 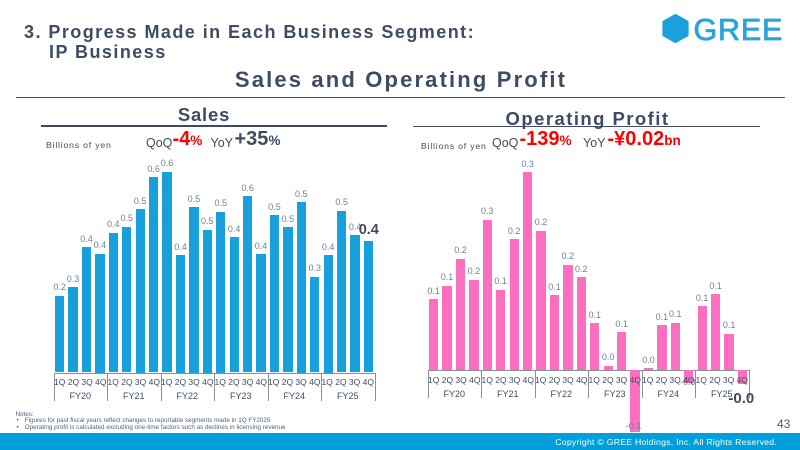 What do you see at coordinates (739, 29) in the screenshot?
I see `svg-text: GREE` at bounding box center [739, 29].